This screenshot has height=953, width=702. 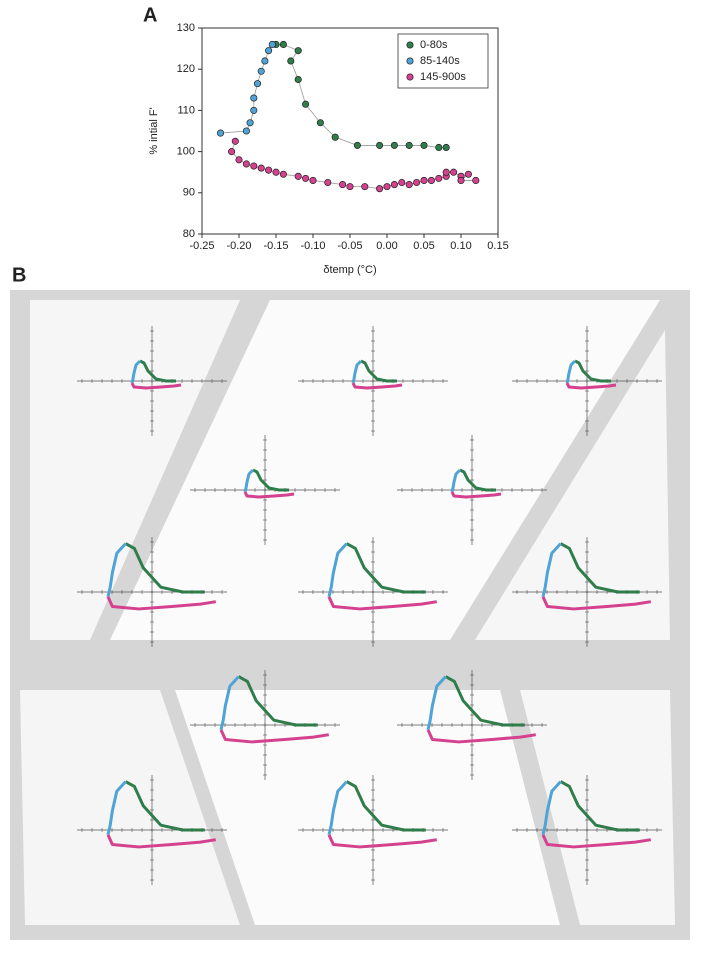 I want to click on legend-label: 85-140s, so click(x=440, y=61).